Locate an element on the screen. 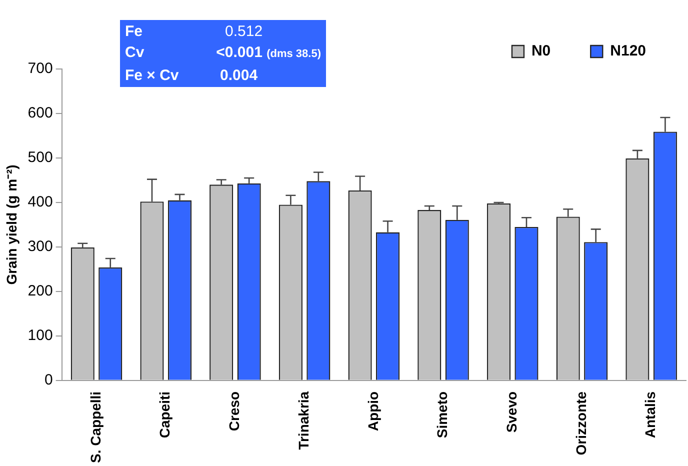  legend-label: N0 is located at coordinates (541, 51).